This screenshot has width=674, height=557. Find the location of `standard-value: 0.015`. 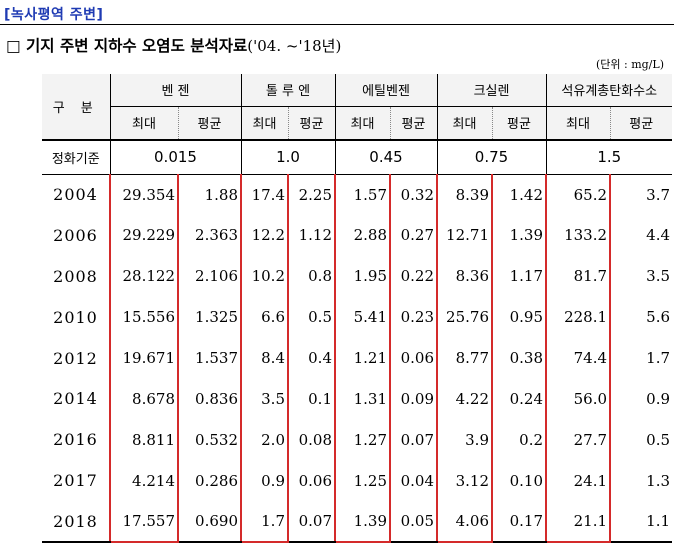

standard-value: 0.015 is located at coordinates (175, 157).